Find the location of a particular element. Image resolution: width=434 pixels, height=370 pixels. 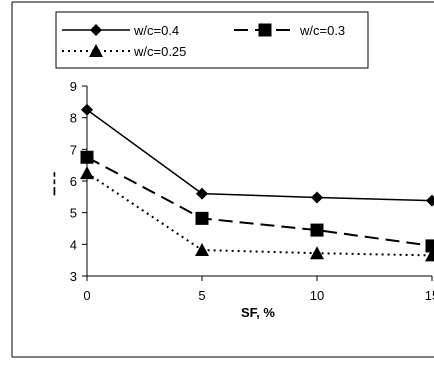

legend-label-3: w/c=0.25 is located at coordinates (159, 51).